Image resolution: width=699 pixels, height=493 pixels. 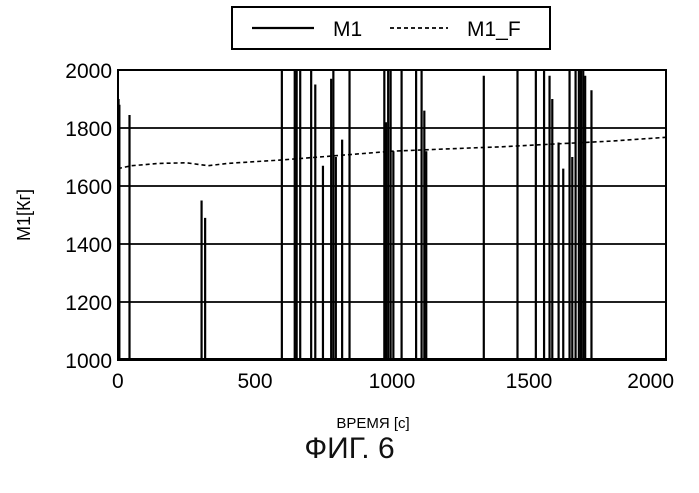 What do you see at coordinates (88, 187) in the screenshot?
I see `y-tick-label: 1600` at bounding box center [88, 187].